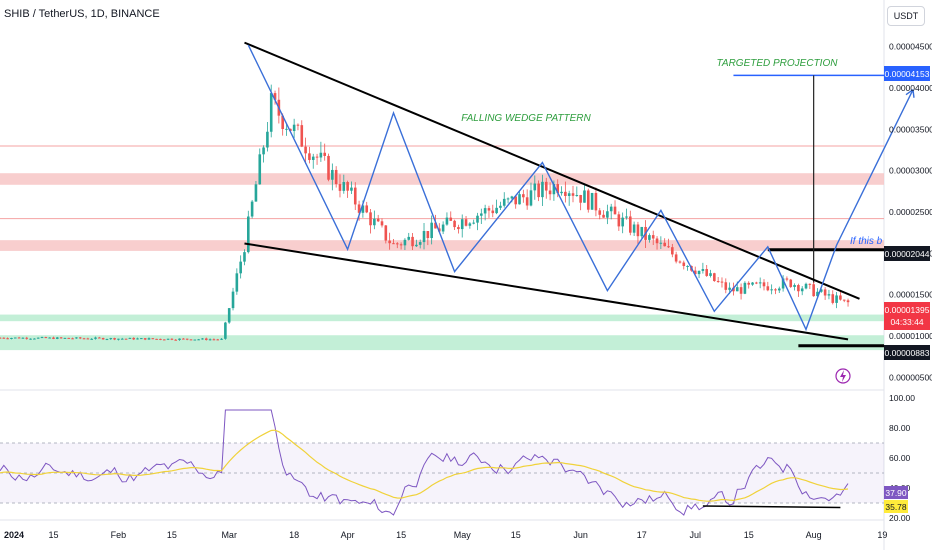 This screenshot has height=550, width=932. I want to click on support-price-text: 0.00000883, so click(907, 353).